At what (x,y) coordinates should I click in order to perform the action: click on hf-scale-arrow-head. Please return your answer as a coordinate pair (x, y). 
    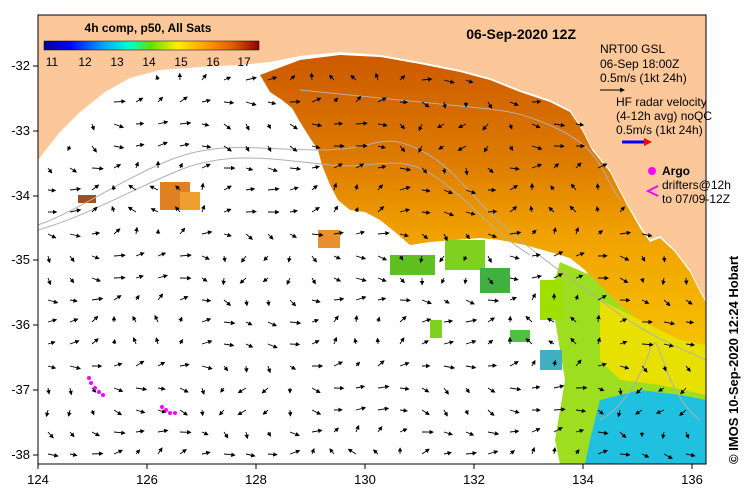
    Looking at the image, I should click on (648, 142).